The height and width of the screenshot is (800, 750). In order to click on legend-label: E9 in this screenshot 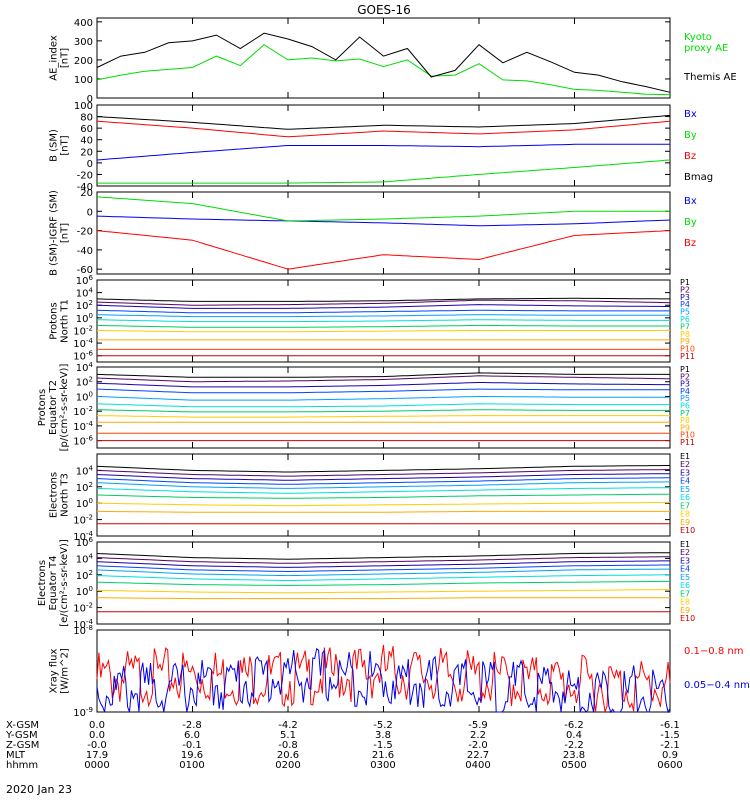, I will do `click(685, 522)`.